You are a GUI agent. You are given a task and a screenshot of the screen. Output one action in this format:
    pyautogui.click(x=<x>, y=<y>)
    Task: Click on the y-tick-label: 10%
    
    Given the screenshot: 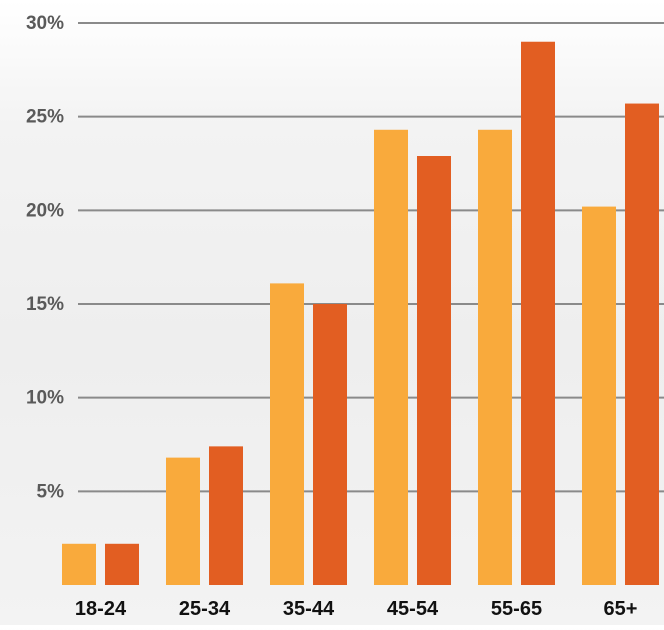 What is the action you would take?
    pyautogui.click(x=45, y=398)
    